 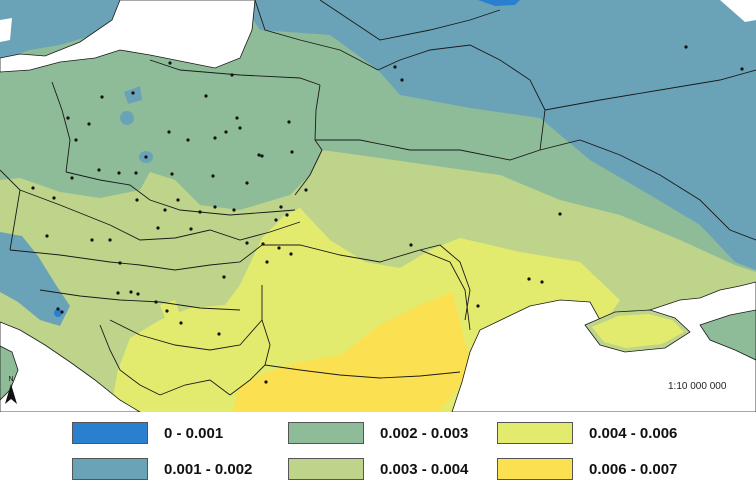 What do you see at coordinates (650, 90) in the screenshot?
I see `border-east-russia` at bounding box center [650, 90].